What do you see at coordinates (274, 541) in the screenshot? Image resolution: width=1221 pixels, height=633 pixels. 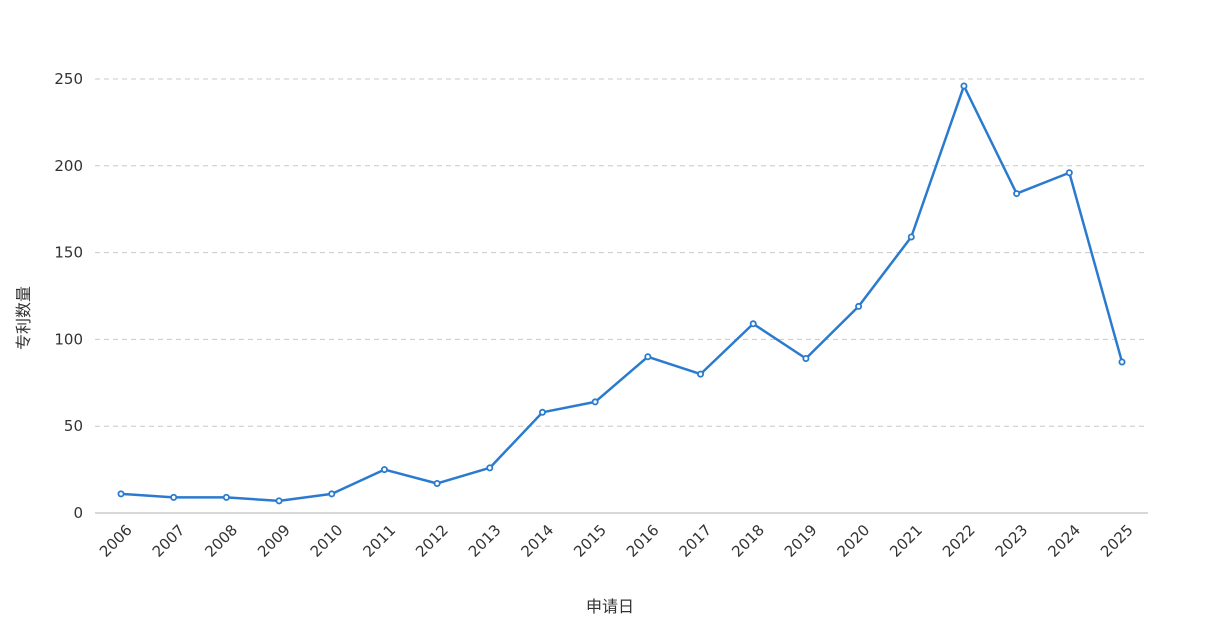 I see `x-tick-label: 2009` at bounding box center [274, 541].